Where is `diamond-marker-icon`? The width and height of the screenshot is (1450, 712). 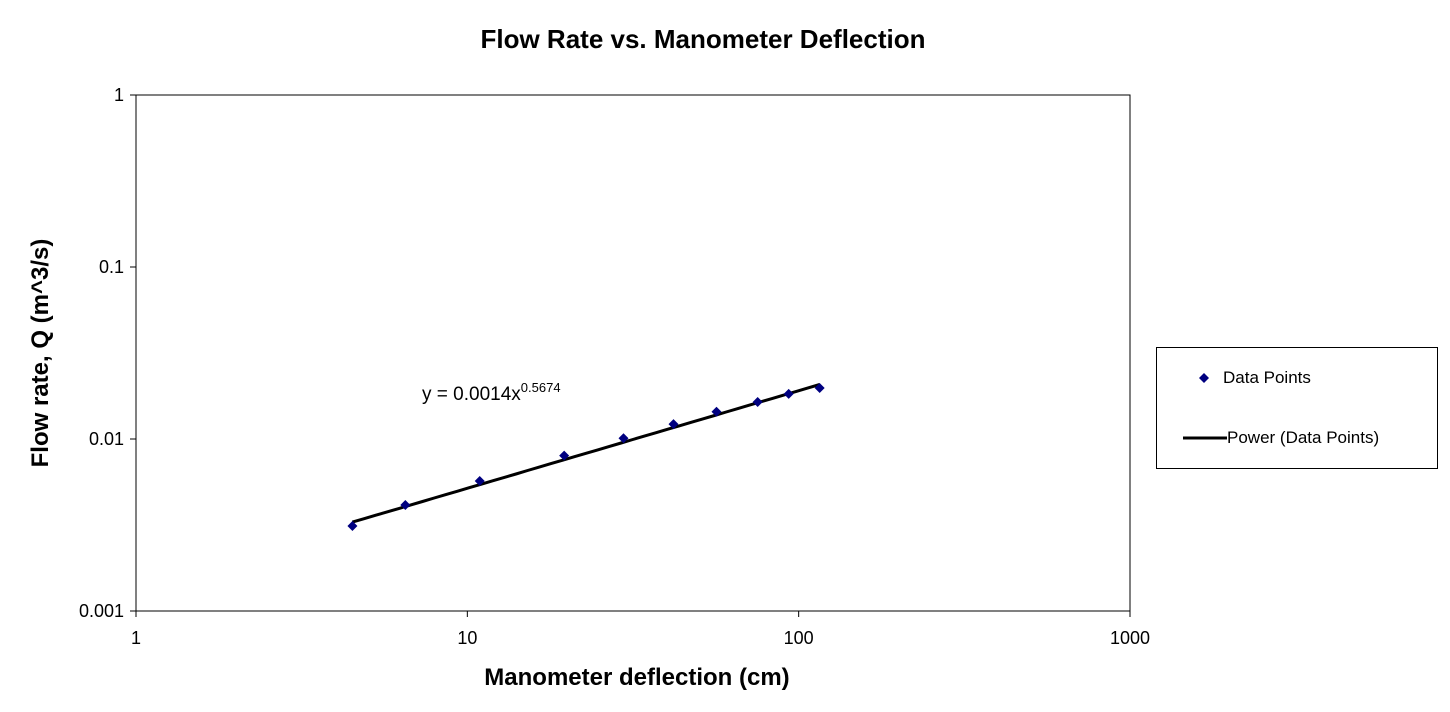 diamond-marker-icon is located at coordinates (1204, 378).